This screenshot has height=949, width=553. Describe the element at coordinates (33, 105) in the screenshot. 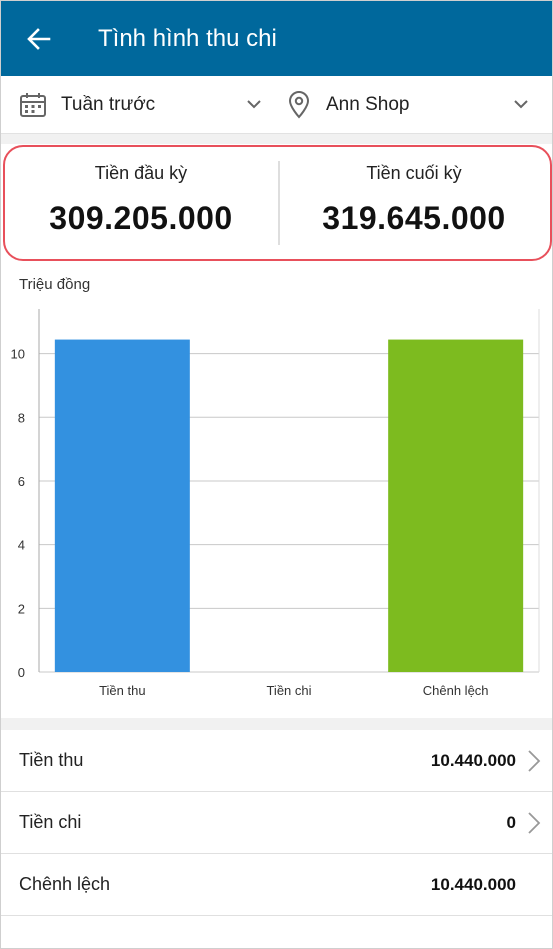

I see `calendar-icon` at that location.